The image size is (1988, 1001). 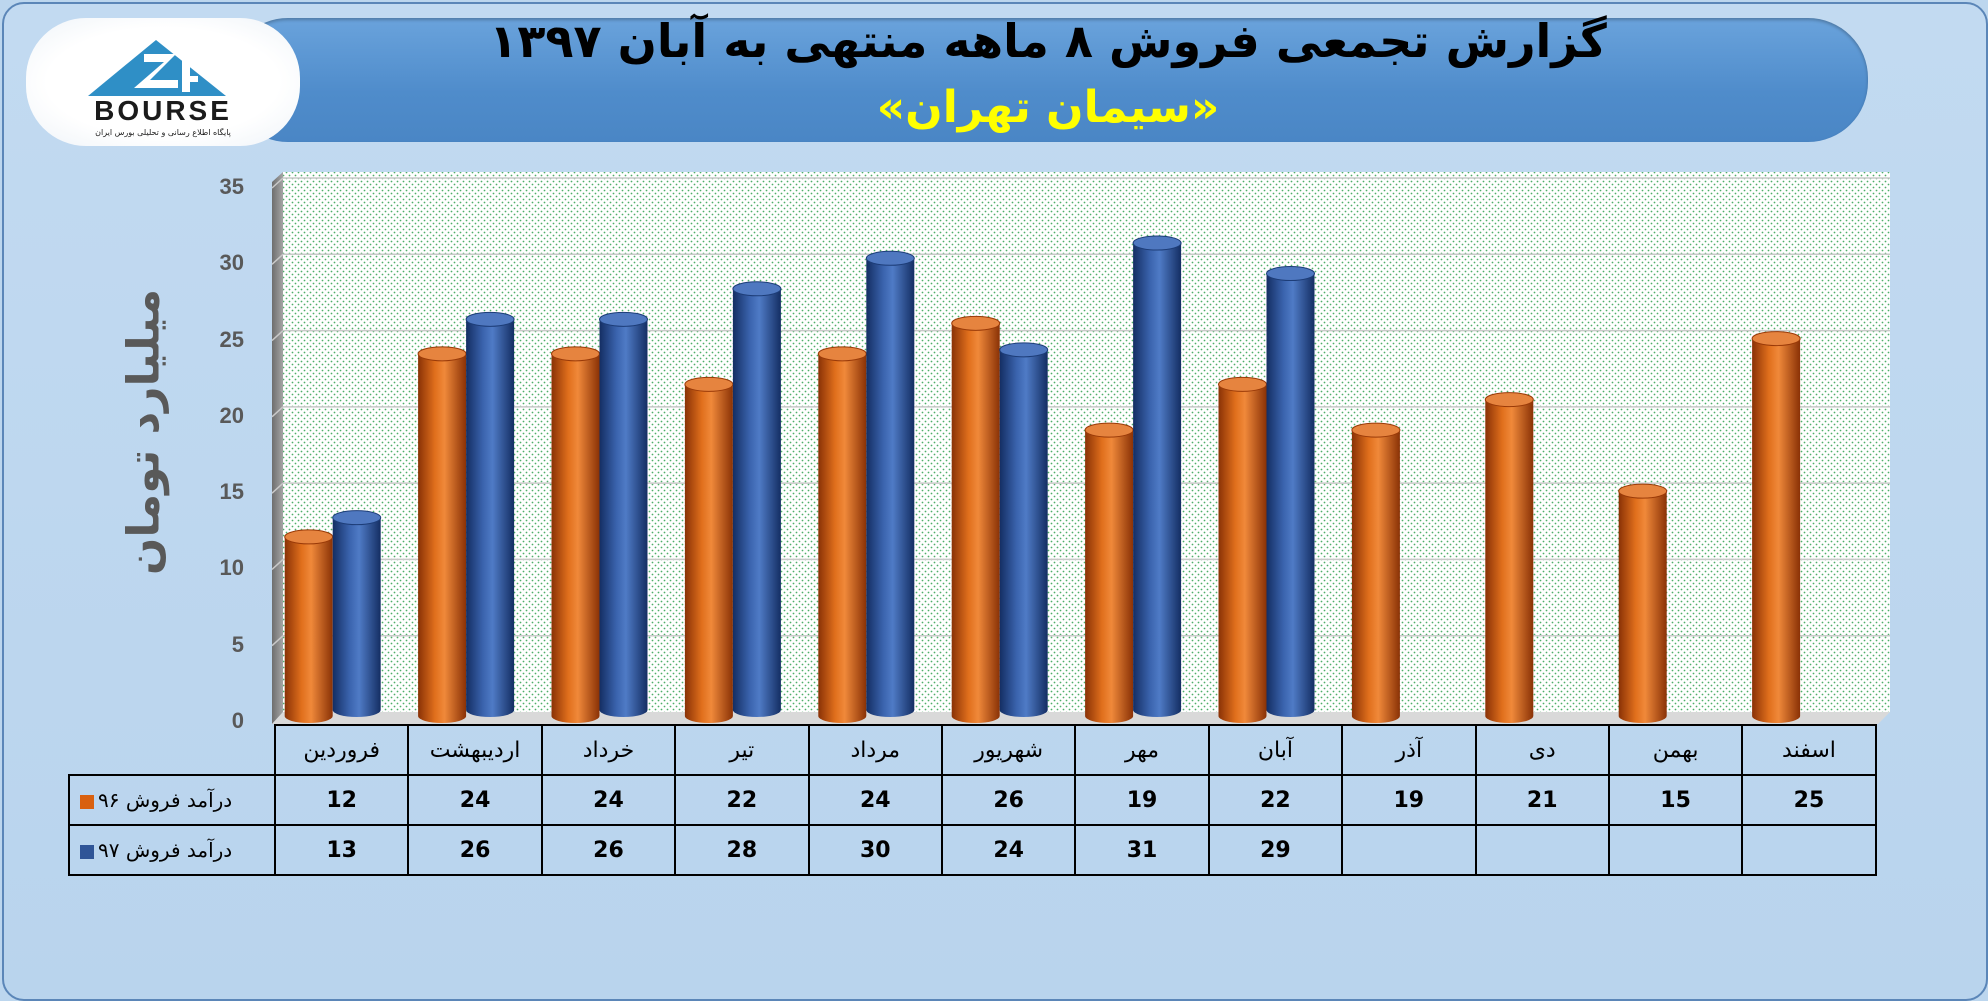 What do you see at coordinates (231, 339) in the screenshot?
I see `y-tick-label: 25` at bounding box center [231, 339].